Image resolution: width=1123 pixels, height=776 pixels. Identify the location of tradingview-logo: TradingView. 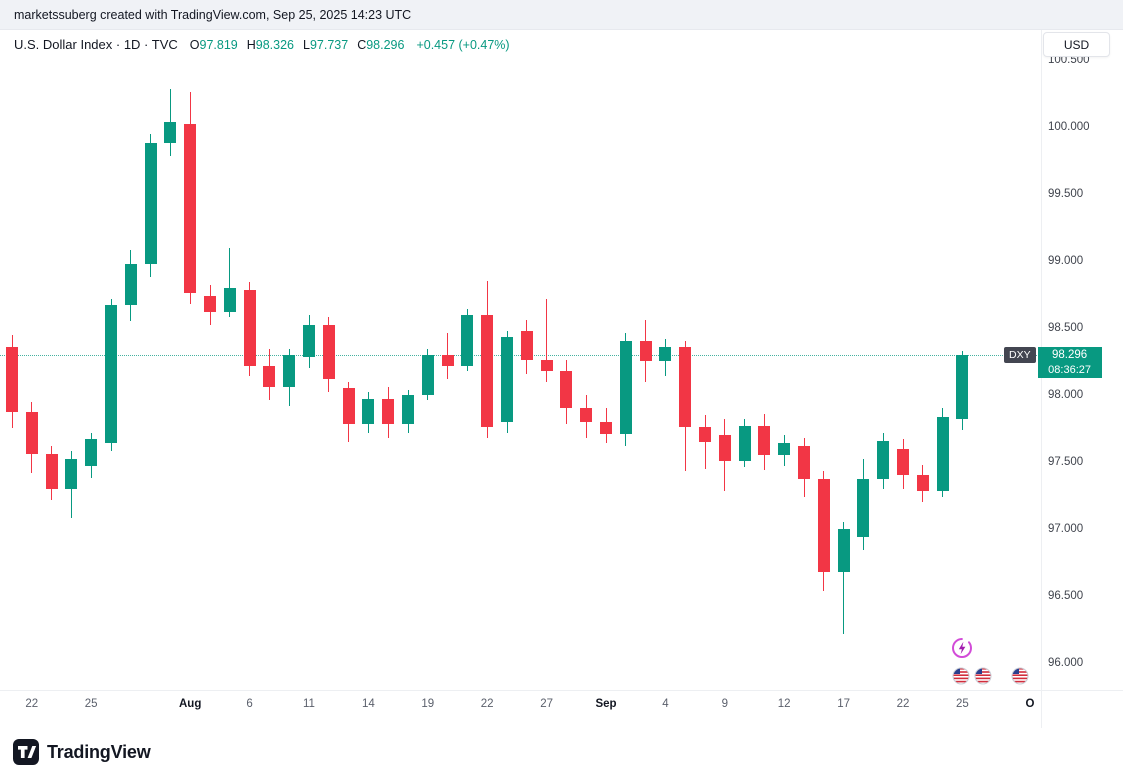
(82, 752).